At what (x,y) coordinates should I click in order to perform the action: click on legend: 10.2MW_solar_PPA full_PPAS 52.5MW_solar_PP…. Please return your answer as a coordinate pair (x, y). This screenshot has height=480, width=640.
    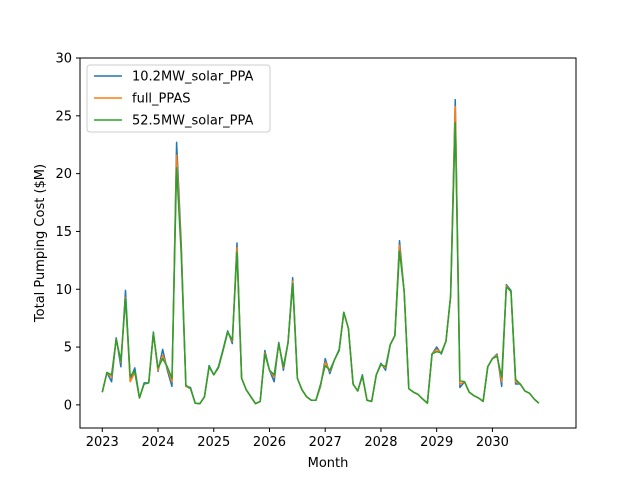
    Looking at the image, I should click on (178, 98).